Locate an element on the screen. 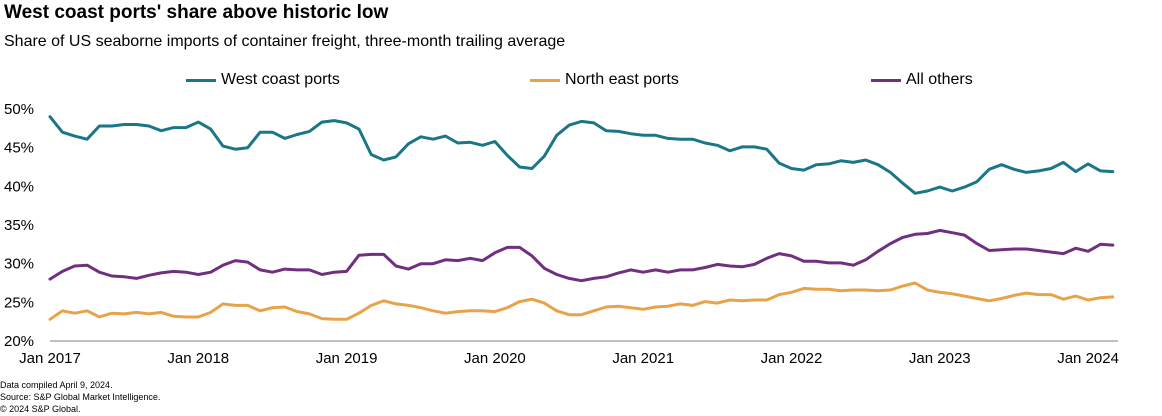  north-east-series-line is located at coordinates (581, 301).